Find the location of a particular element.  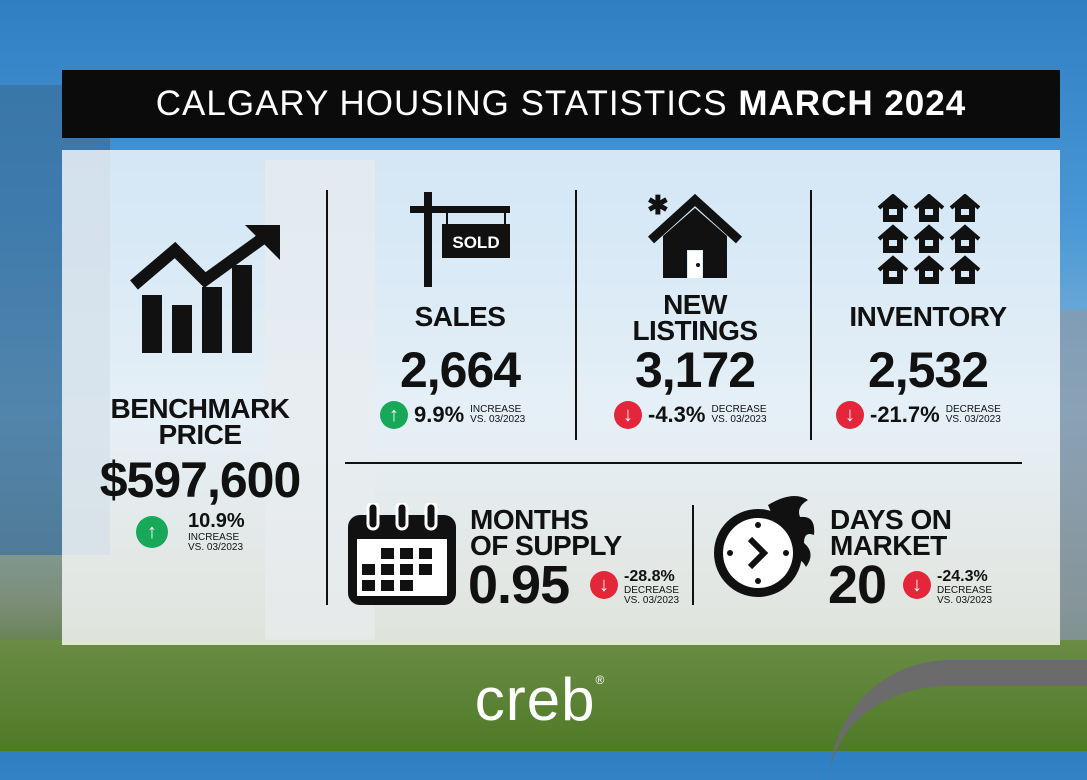

months-of-supply-label: MONTHS OF SUPPLY is located at coordinates (546, 532).